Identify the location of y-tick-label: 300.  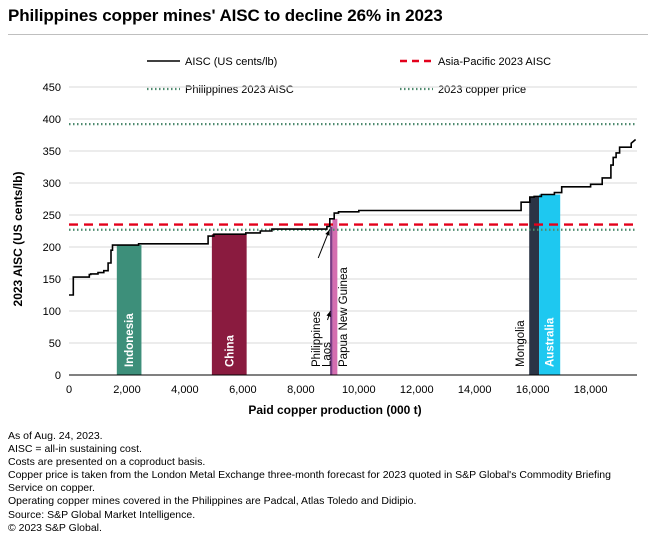
(52, 184).